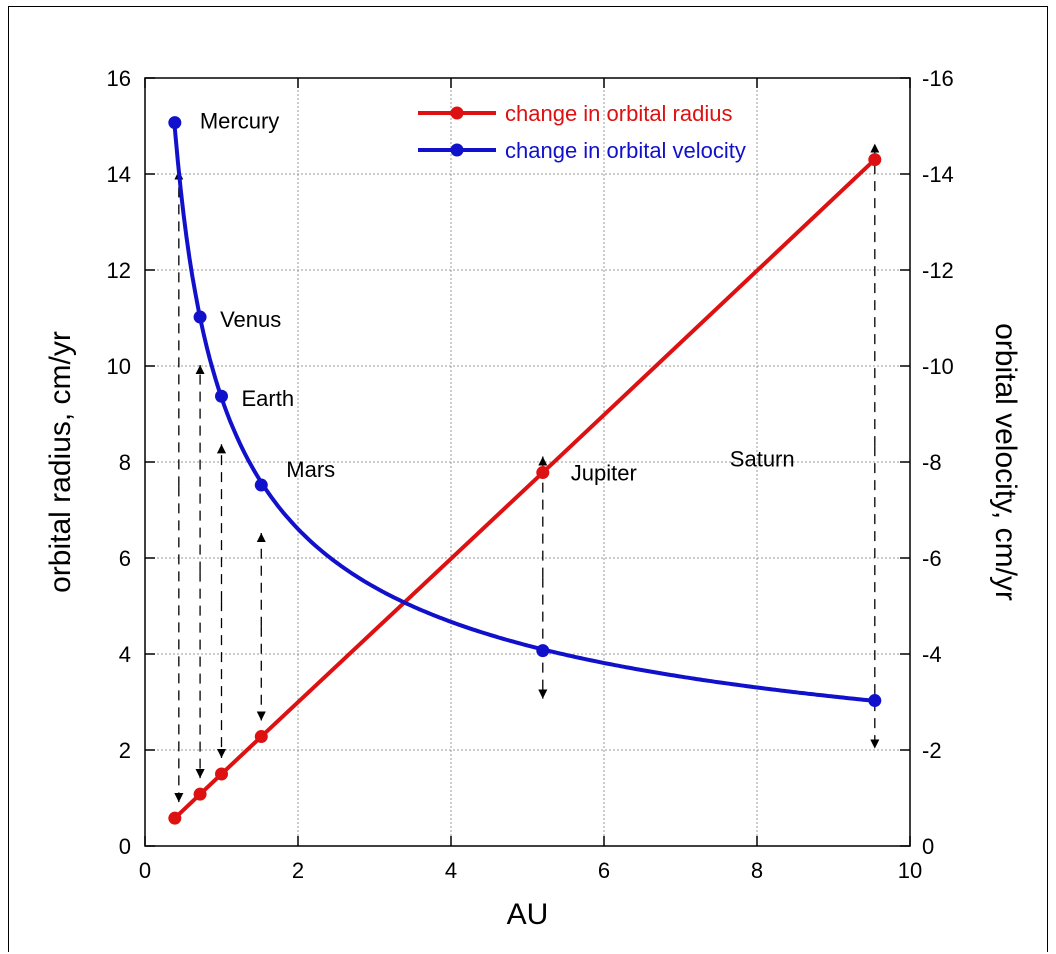  I want to click on planet-label-saturn: Saturn, so click(762, 459).